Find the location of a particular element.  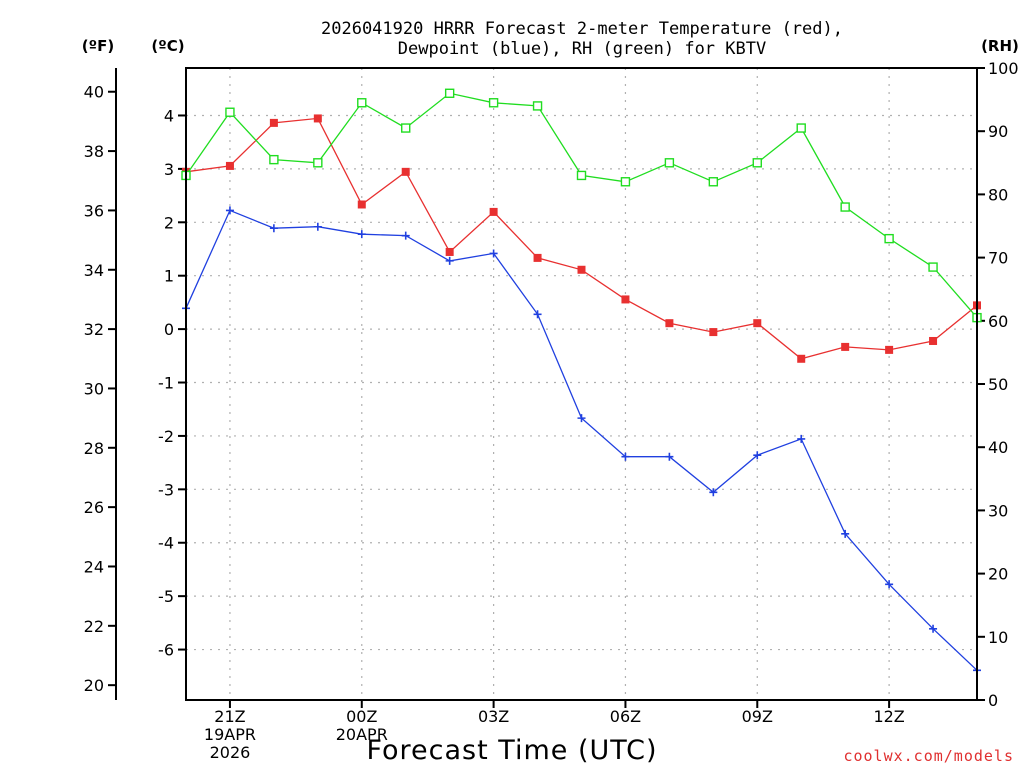

time-tick-label: 06Z is located at coordinates (625, 716).